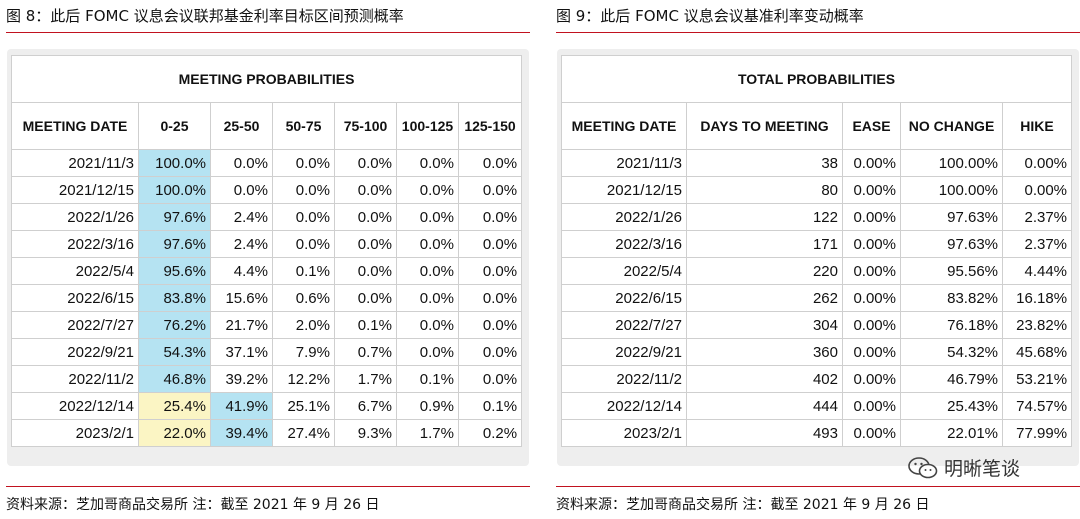  Describe the element at coordinates (75, 298) in the screenshot. I see `meeting-date-cell: 2022/6/15` at that location.